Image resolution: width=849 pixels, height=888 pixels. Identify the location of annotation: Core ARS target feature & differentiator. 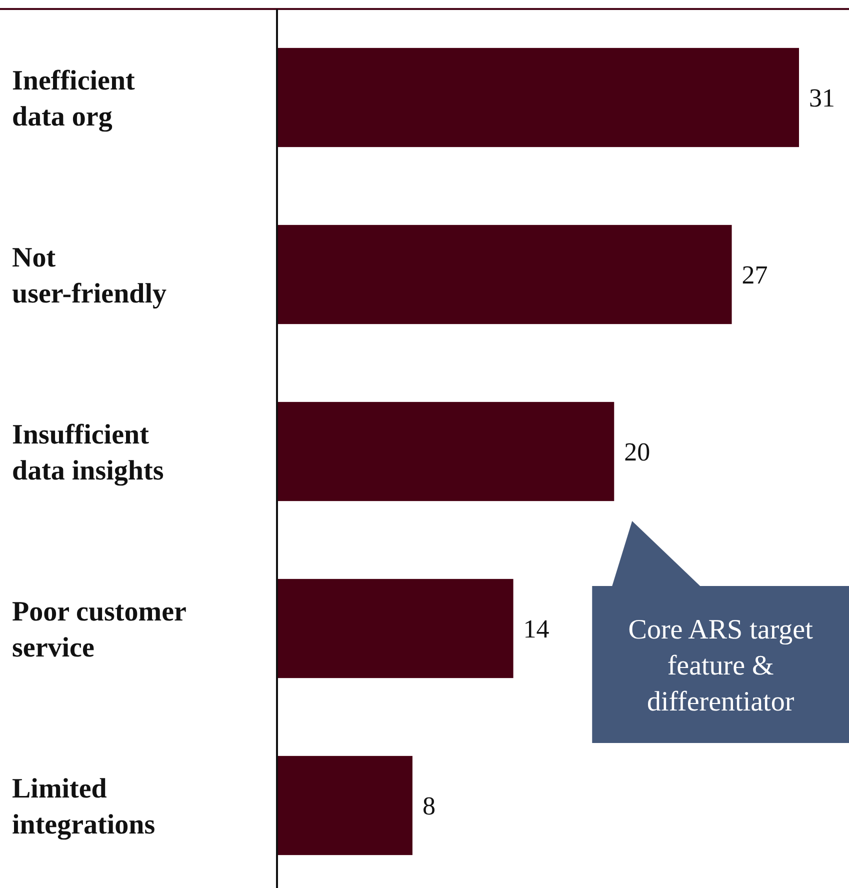
(721, 666).